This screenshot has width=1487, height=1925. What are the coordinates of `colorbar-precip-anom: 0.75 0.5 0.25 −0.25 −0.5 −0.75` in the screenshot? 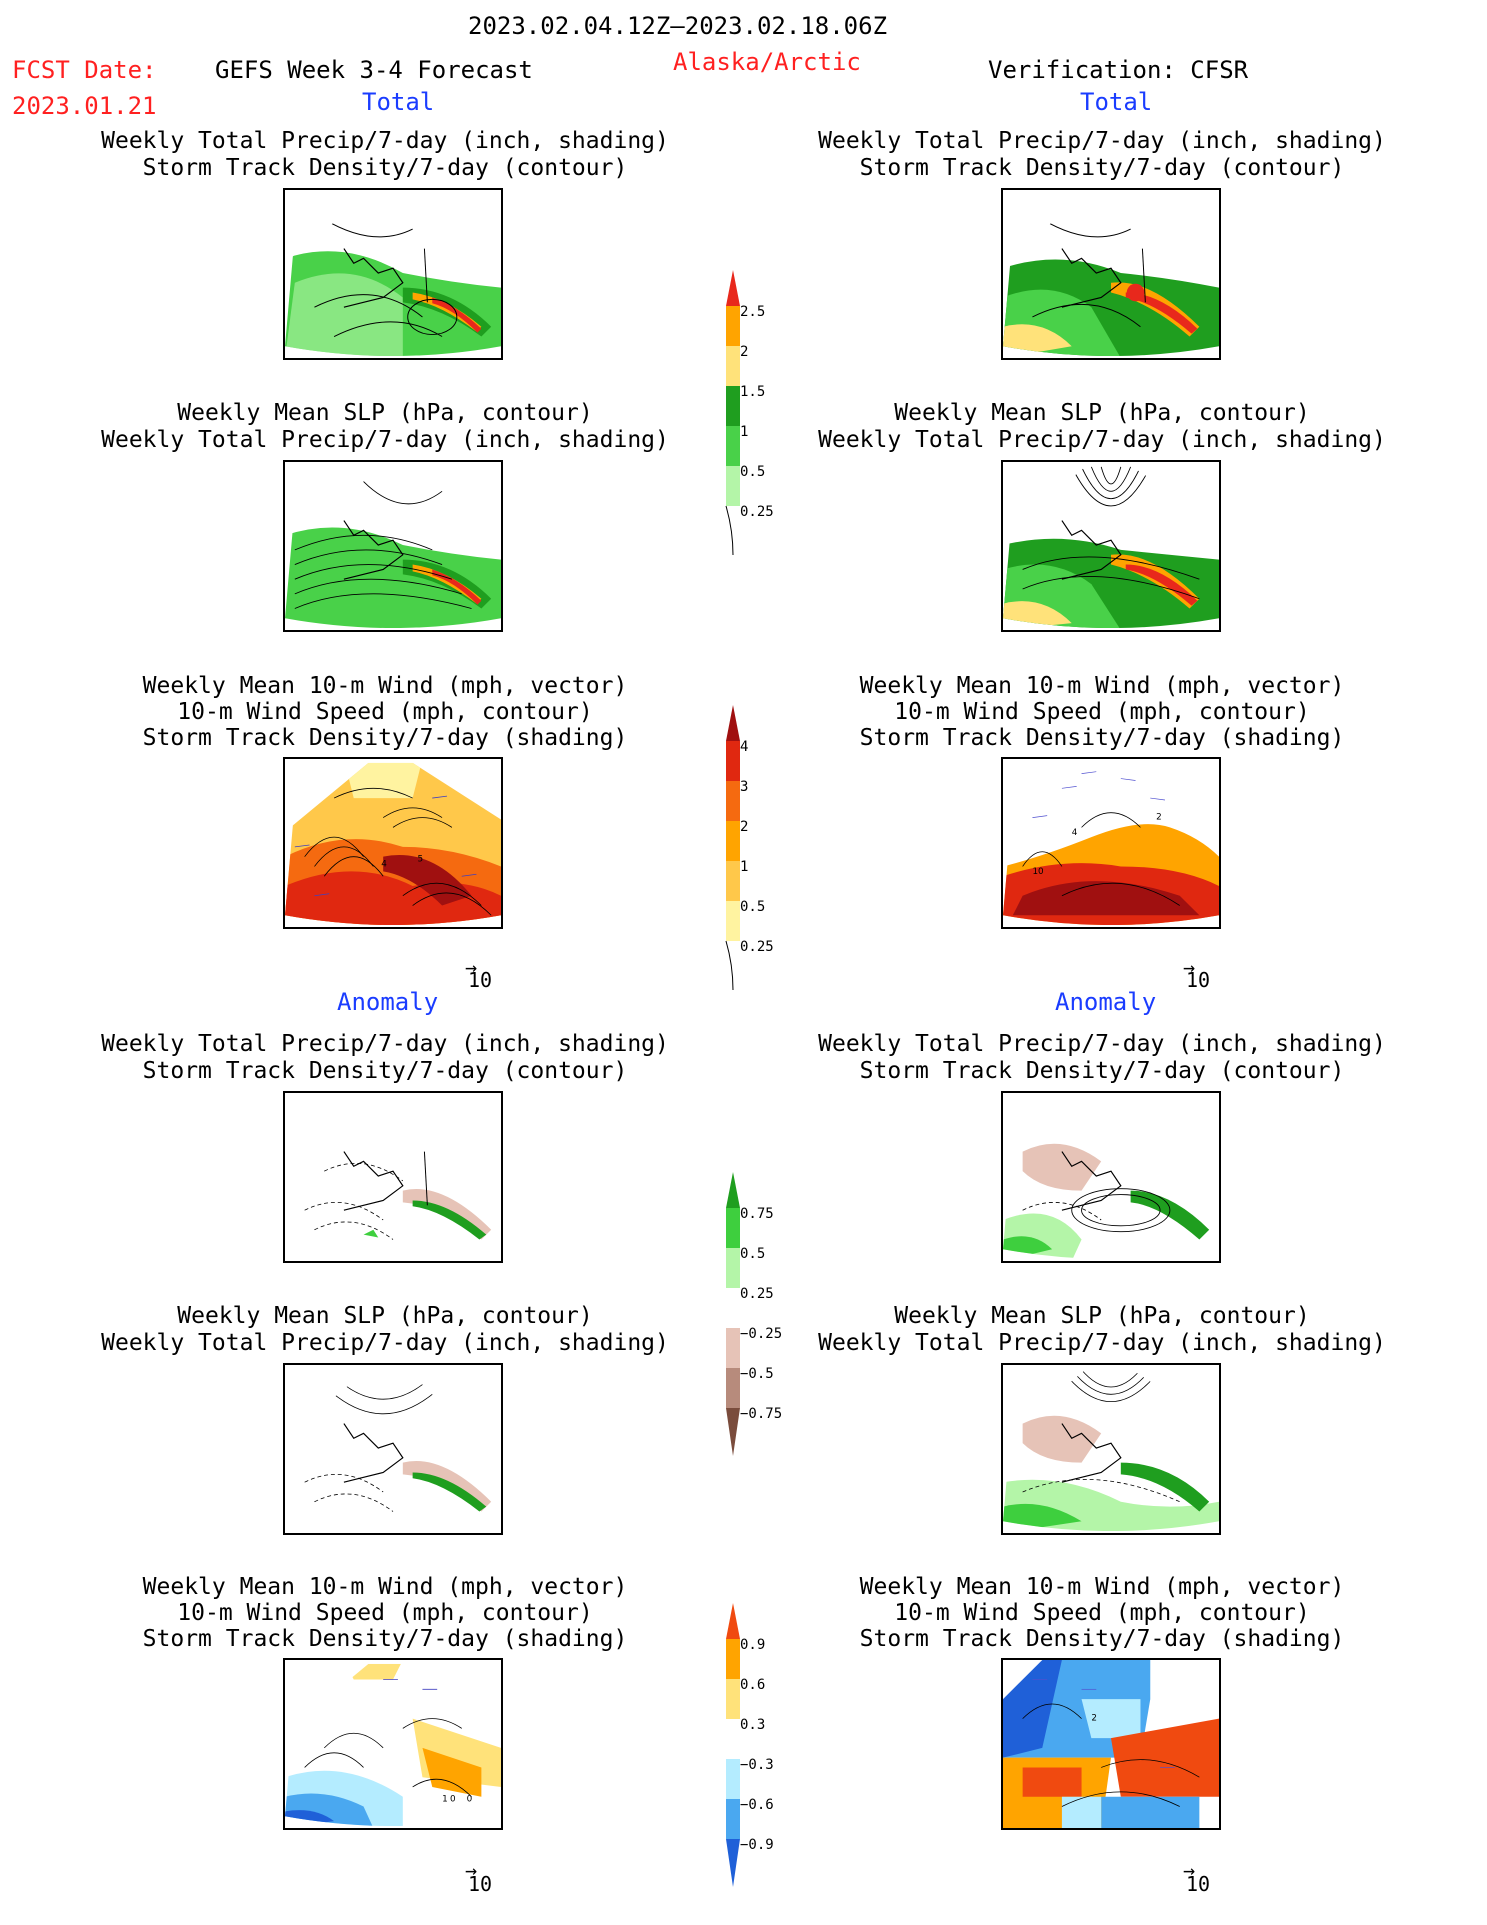 It's located at (762, 1317).